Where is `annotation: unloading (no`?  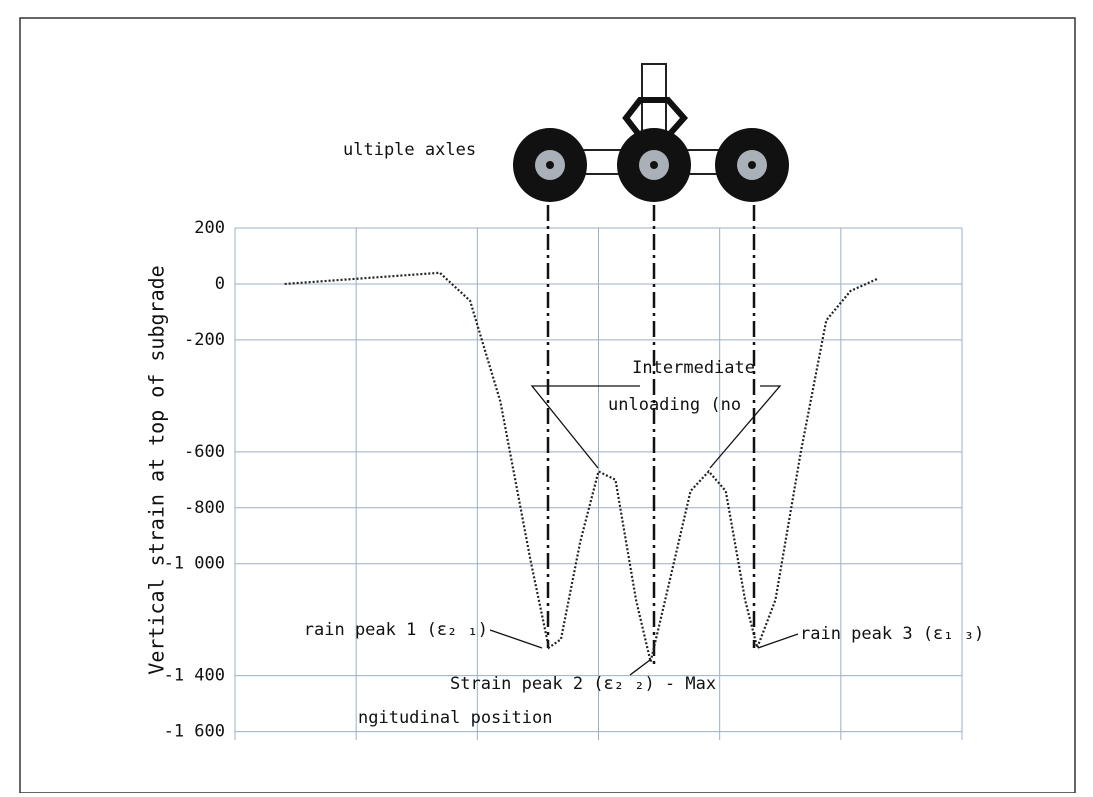 annotation: unloading (no is located at coordinates (674, 405).